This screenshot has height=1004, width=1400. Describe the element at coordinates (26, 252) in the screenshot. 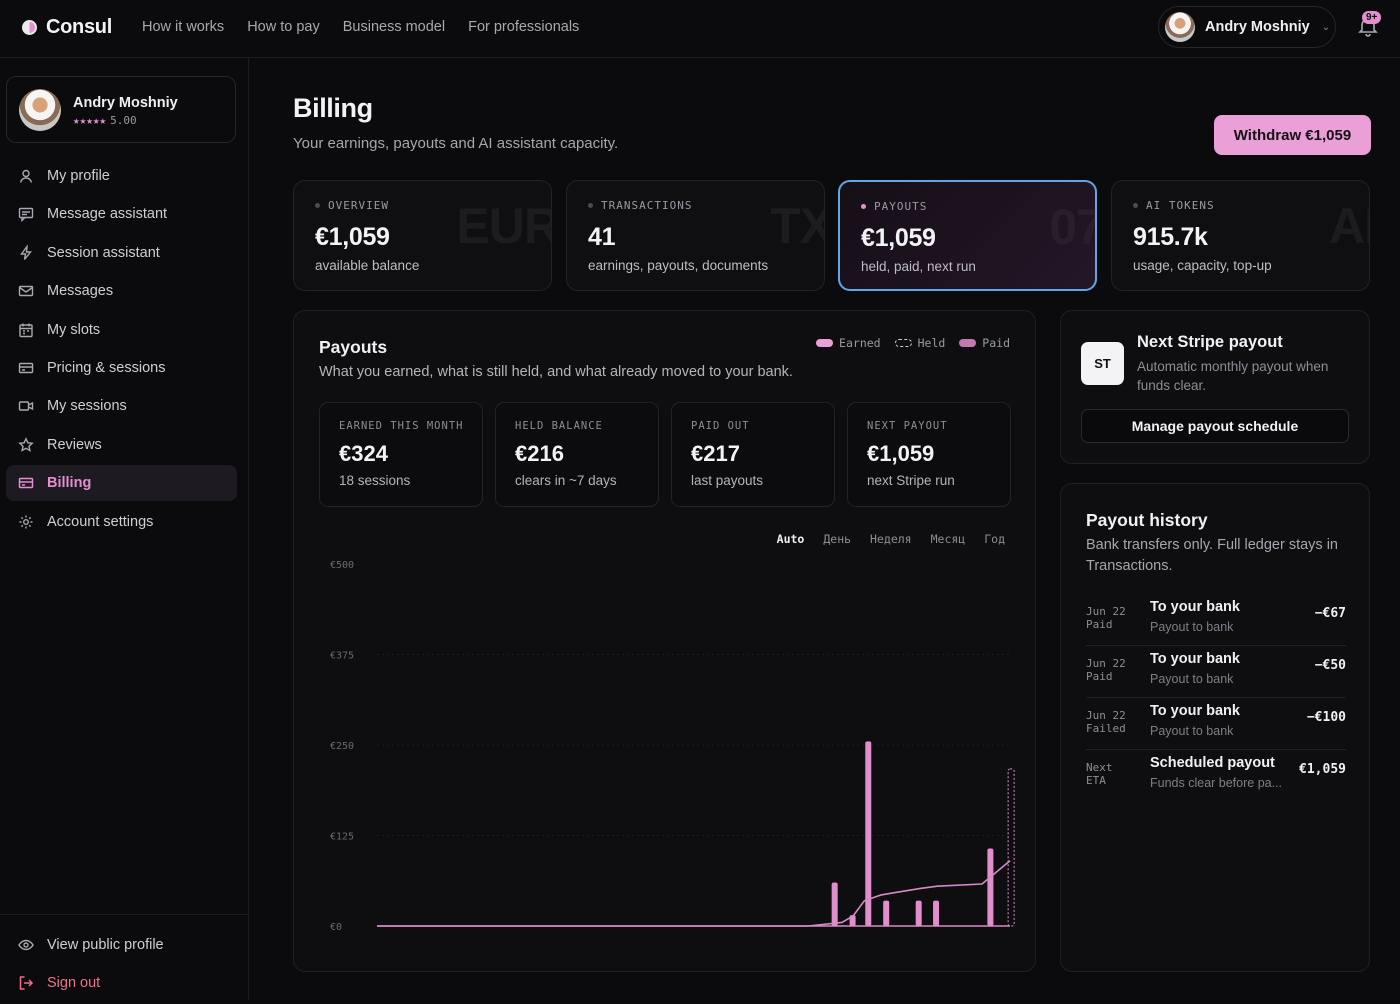

I see `bolt-icon` at that location.